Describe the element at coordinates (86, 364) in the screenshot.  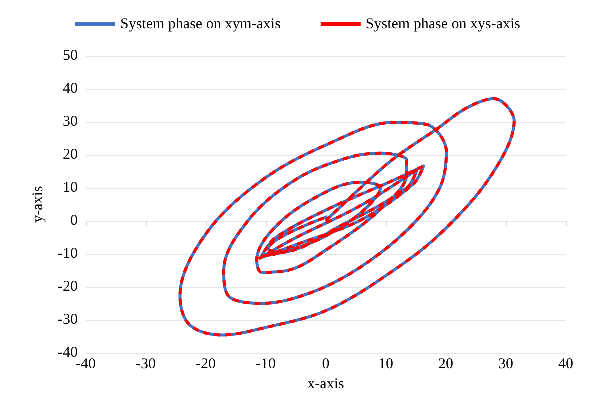
I see `x-tick-label: -40` at that location.